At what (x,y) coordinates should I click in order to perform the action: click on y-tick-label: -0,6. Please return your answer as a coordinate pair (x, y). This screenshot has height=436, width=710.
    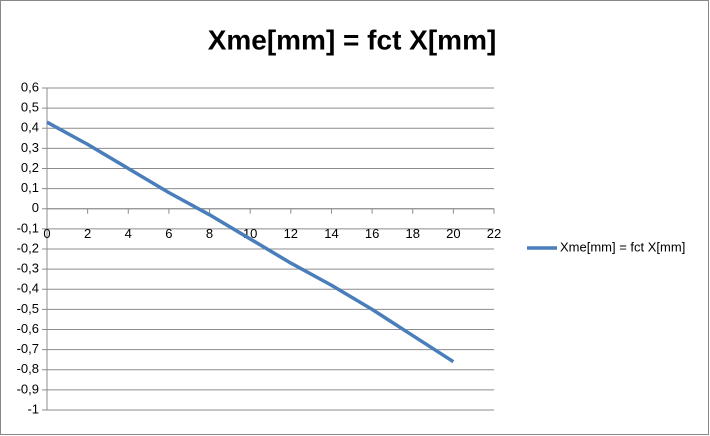
    Looking at the image, I should click on (28, 328).